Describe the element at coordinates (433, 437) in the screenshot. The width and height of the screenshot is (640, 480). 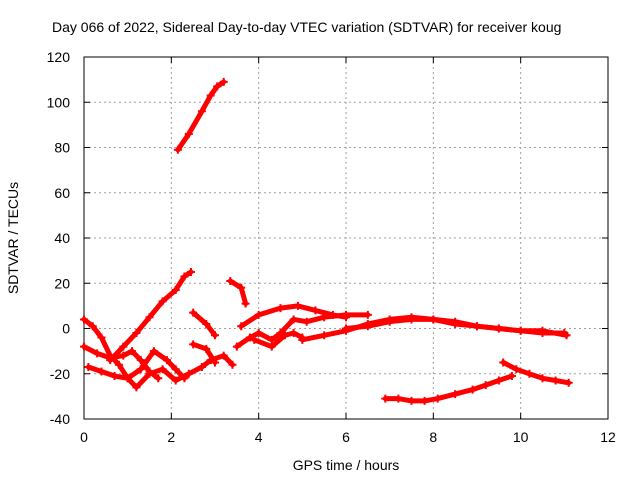
I see `x-tick-label: 8` at that location.